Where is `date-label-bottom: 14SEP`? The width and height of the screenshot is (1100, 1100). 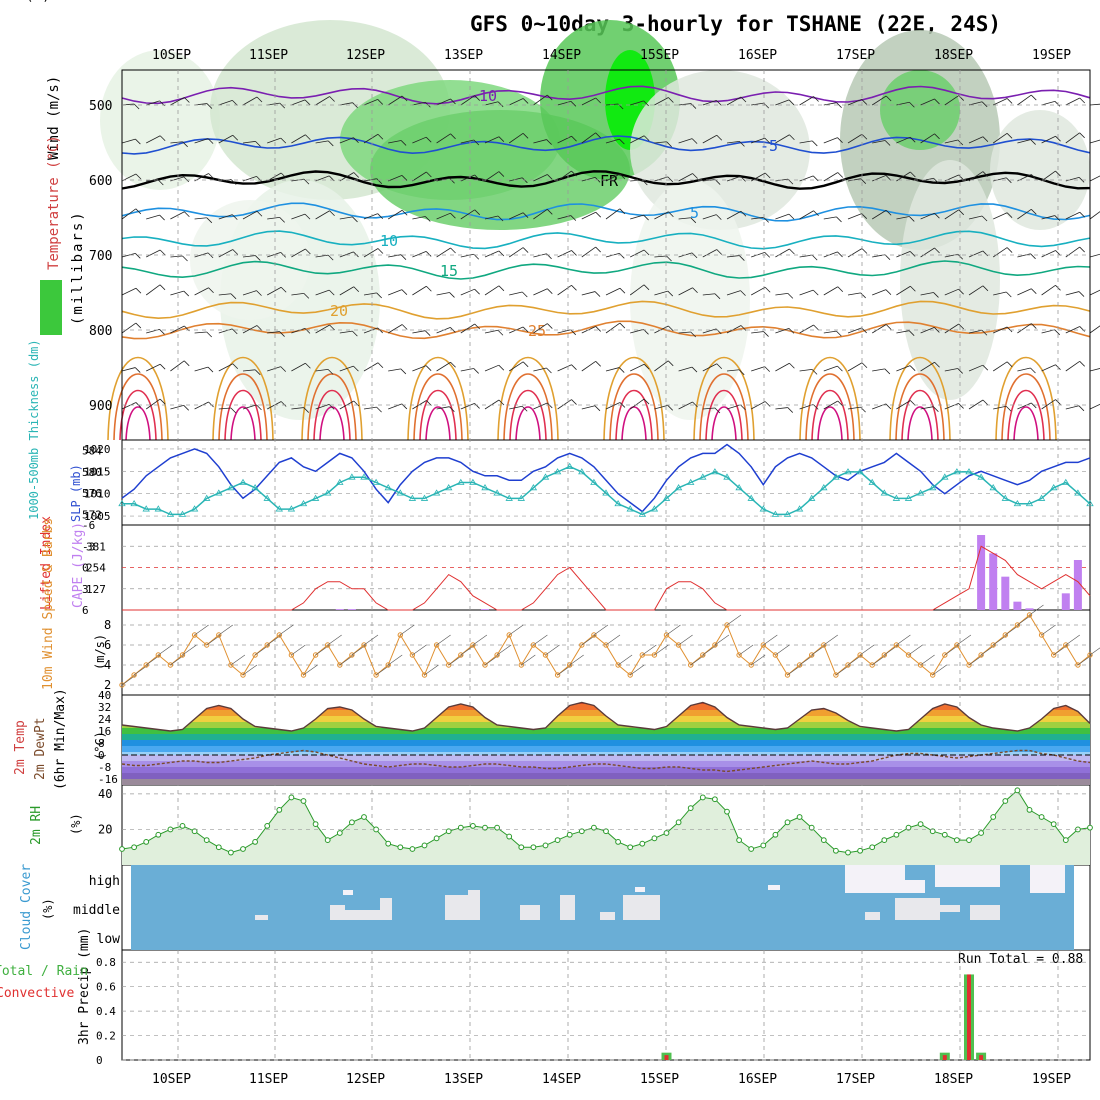 date-label-bottom: 14SEP is located at coordinates (561, 1079).